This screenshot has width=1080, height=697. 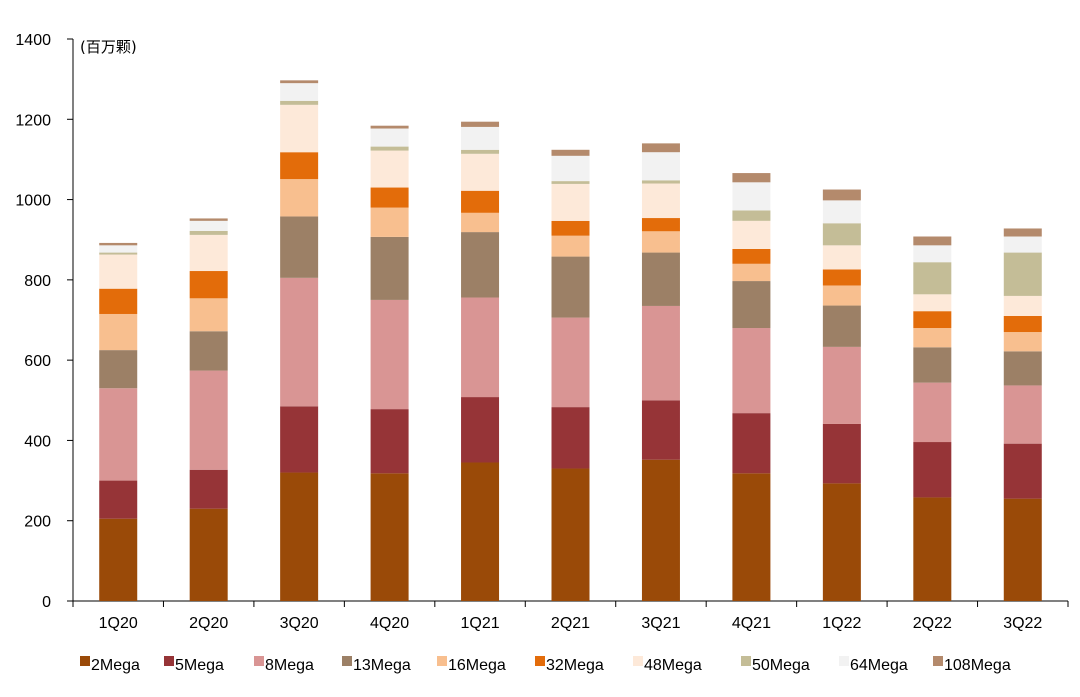 I want to click on legend-label: 64Mega, so click(x=879, y=665).